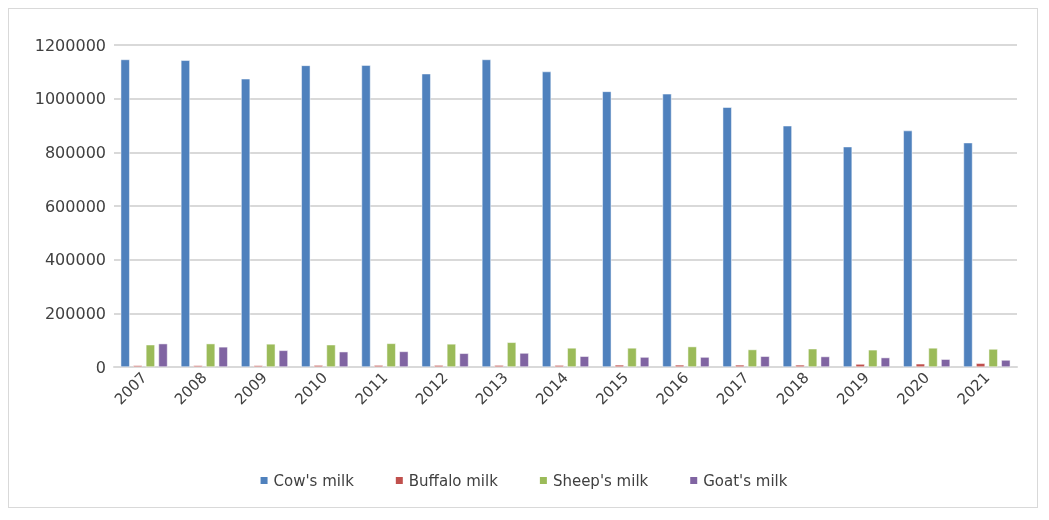 This screenshot has height=520, width=1049. I want to click on y-tick-label: 600000, so click(75, 206).